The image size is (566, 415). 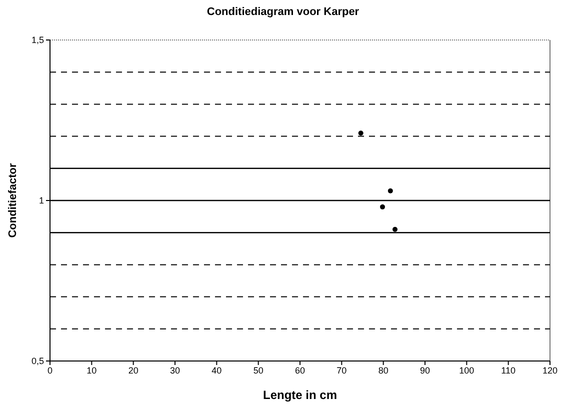 I want to click on x-tick-label: 20, so click(x=133, y=370).